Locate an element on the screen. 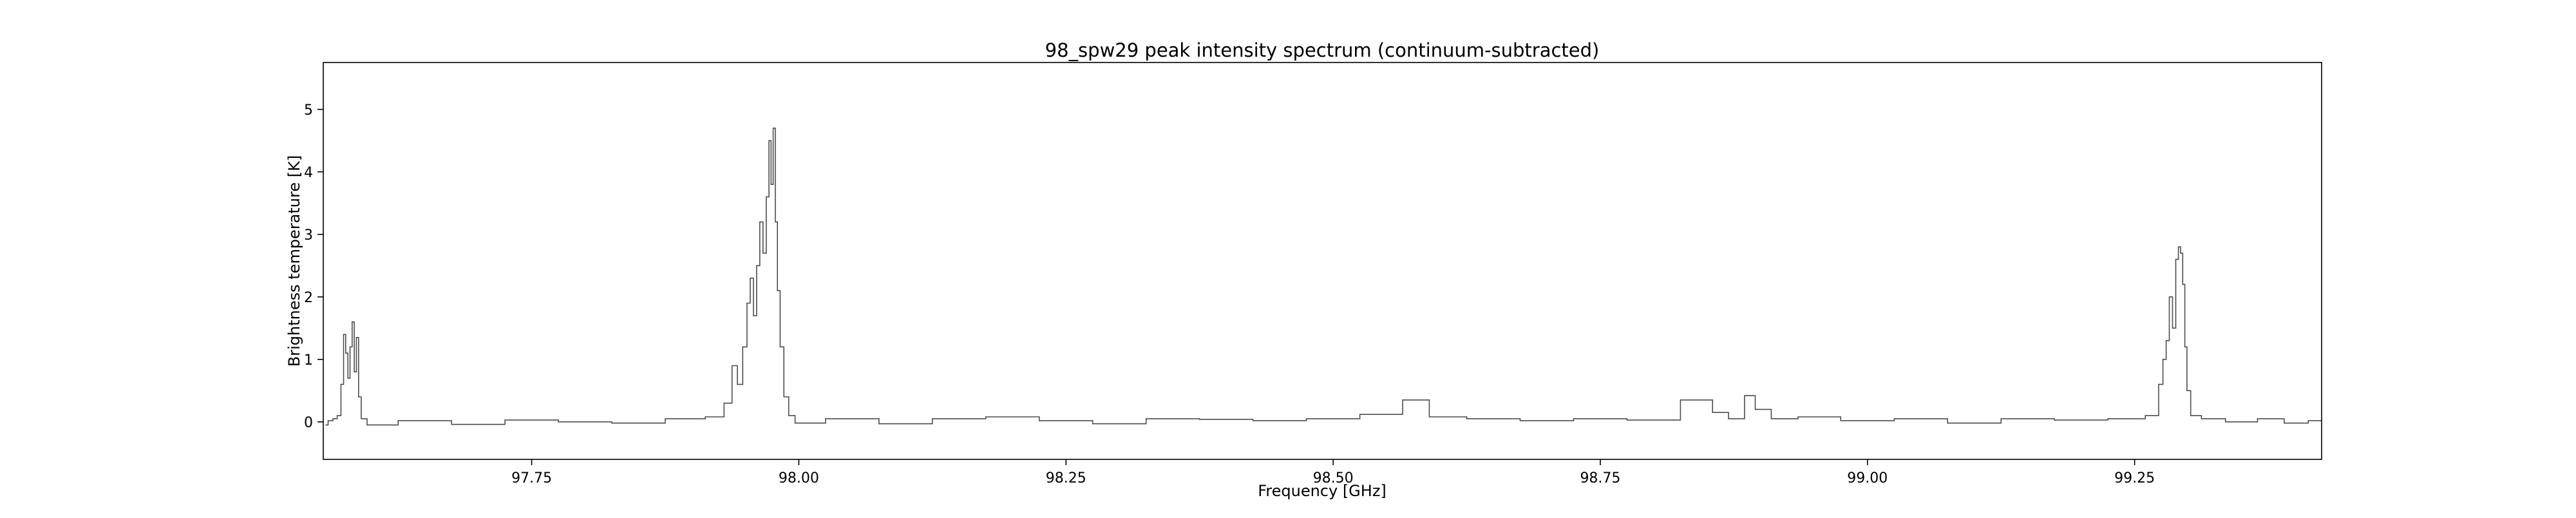  x-axis-ticks: 97.75 98.00 98.25 98.50 98.75 99.00 99.25 is located at coordinates (1333, 472).